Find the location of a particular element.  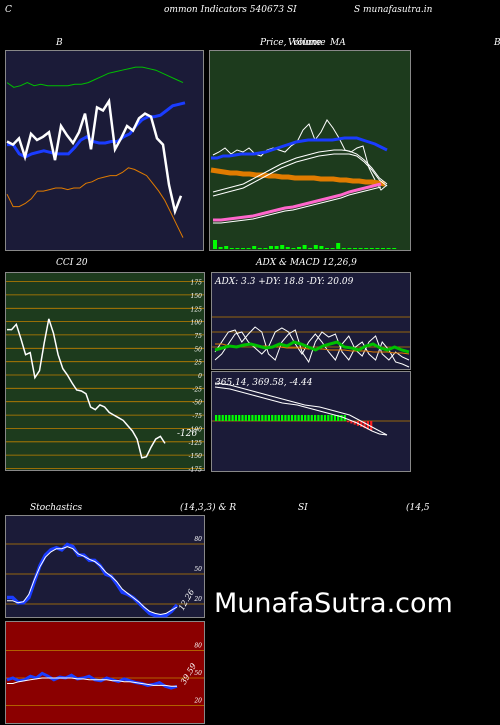

macd-panel: 365.14, 369.58, -4.44 is located at coordinates (311, 421).